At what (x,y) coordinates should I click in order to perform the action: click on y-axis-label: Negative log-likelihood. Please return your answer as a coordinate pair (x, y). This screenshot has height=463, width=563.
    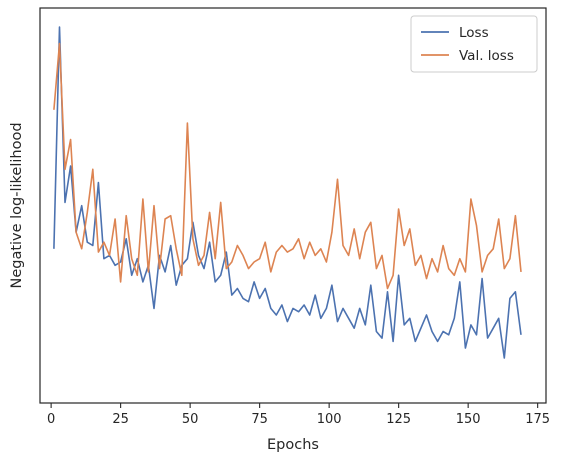
    Looking at the image, I should click on (17, 205).